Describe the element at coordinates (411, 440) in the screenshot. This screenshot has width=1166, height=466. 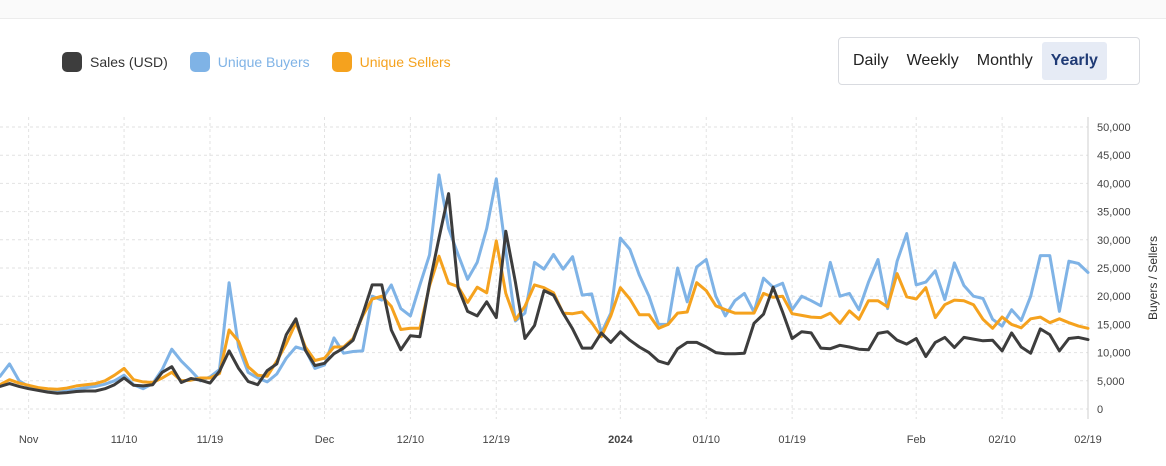
I see `x-tick-label: 12/10` at that location.